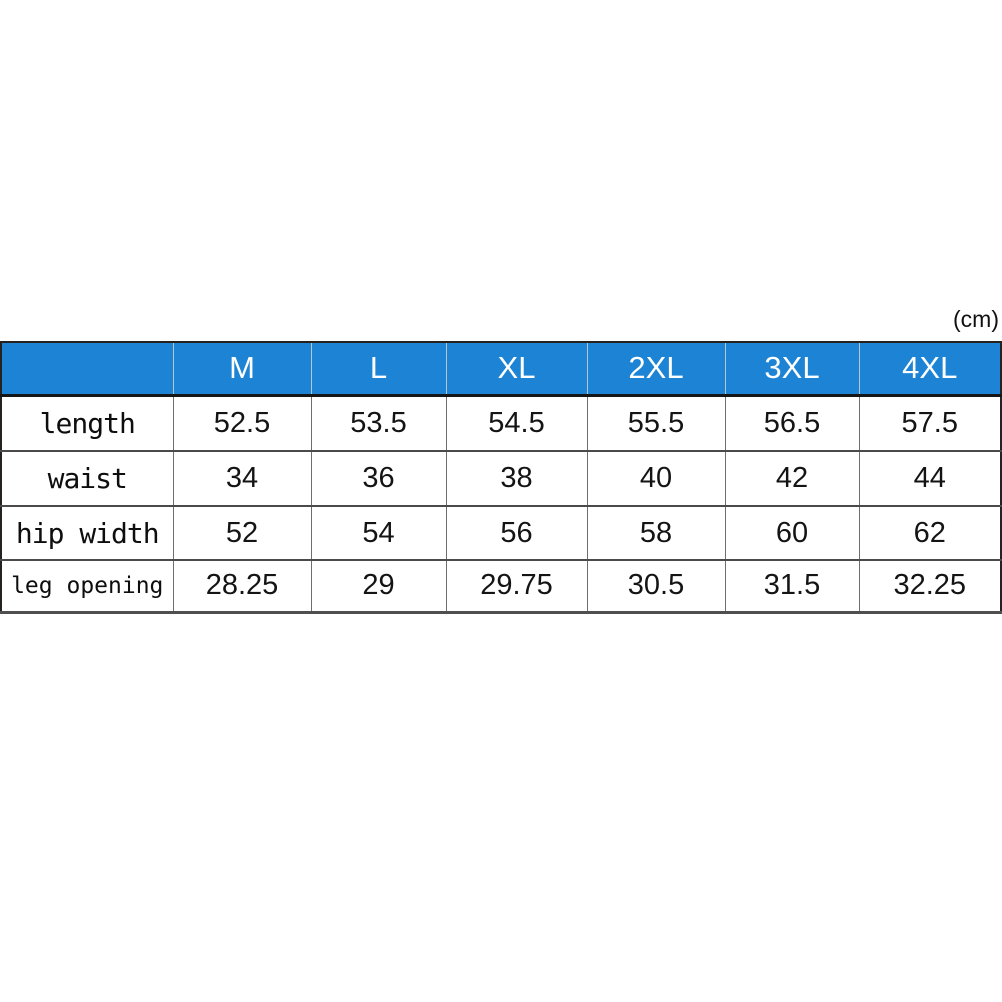  What do you see at coordinates (655, 478) in the screenshot?
I see `data-cell: 40` at bounding box center [655, 478].